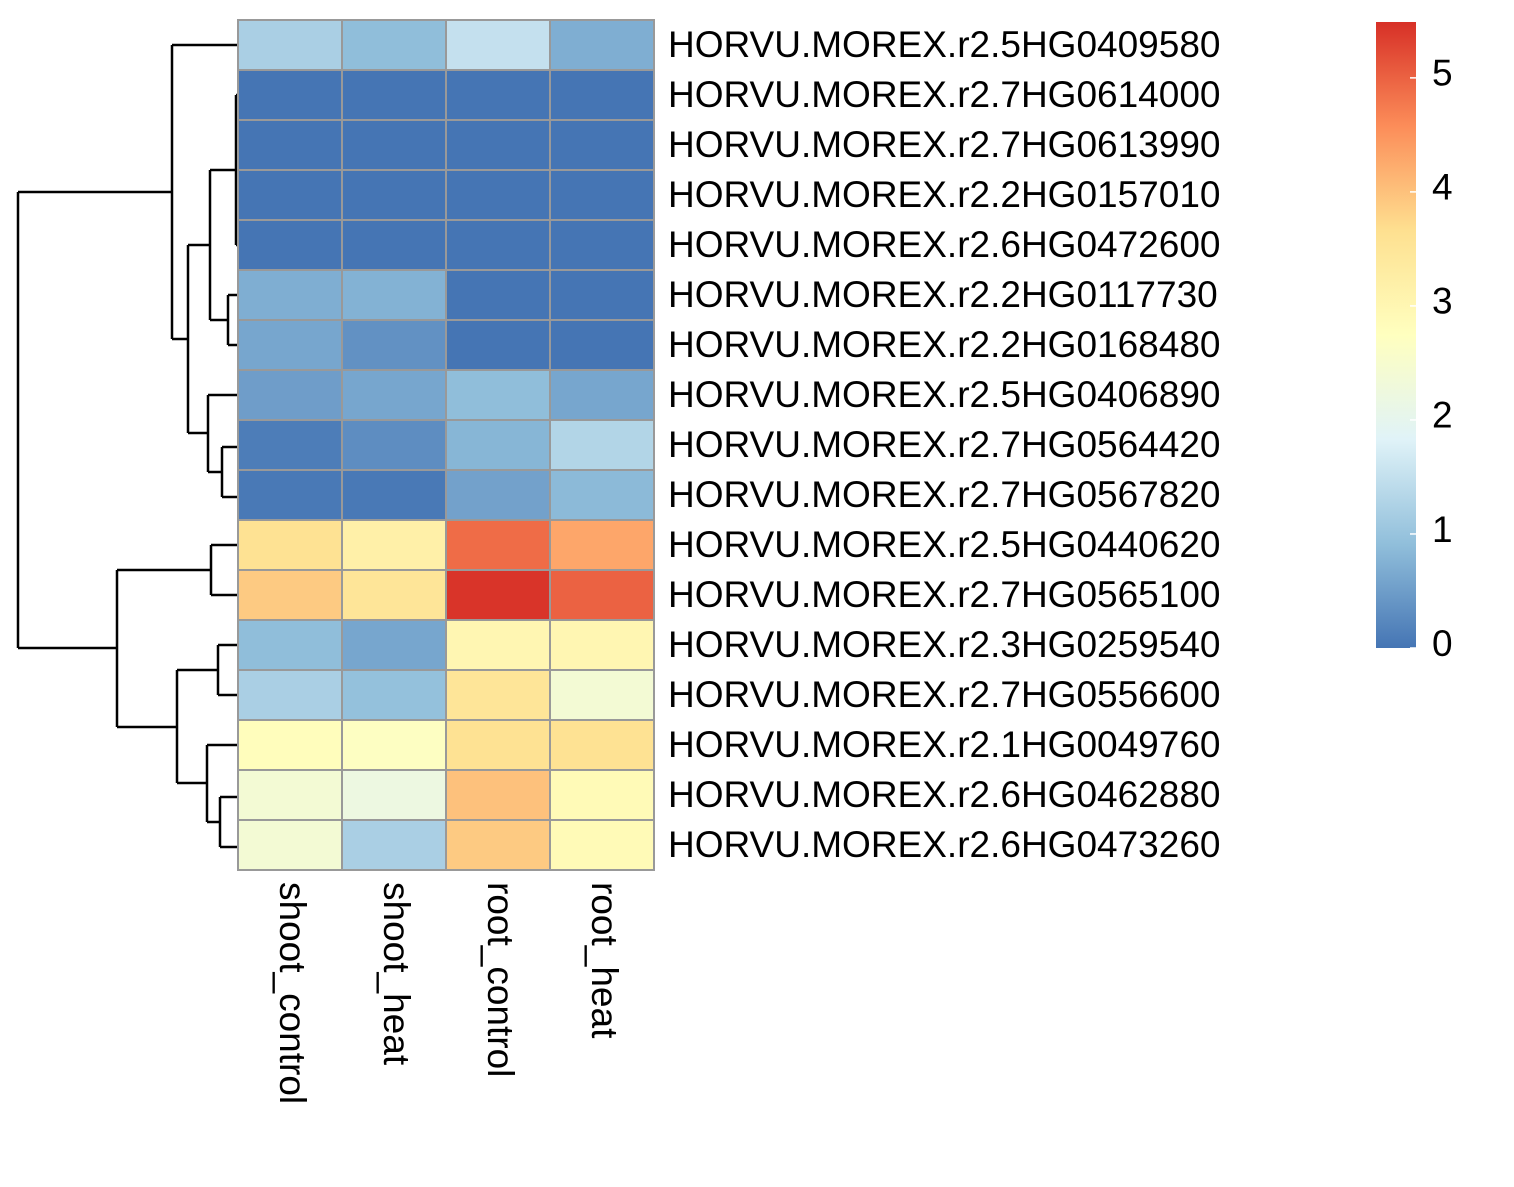 Image resolution: width=1514 pixels, height=1187 pixels. Describe the element at coordinates (944, 744) in the screenshot. I see `row-label: HORVU.MOREX.r2.1HG0049760` at that location.